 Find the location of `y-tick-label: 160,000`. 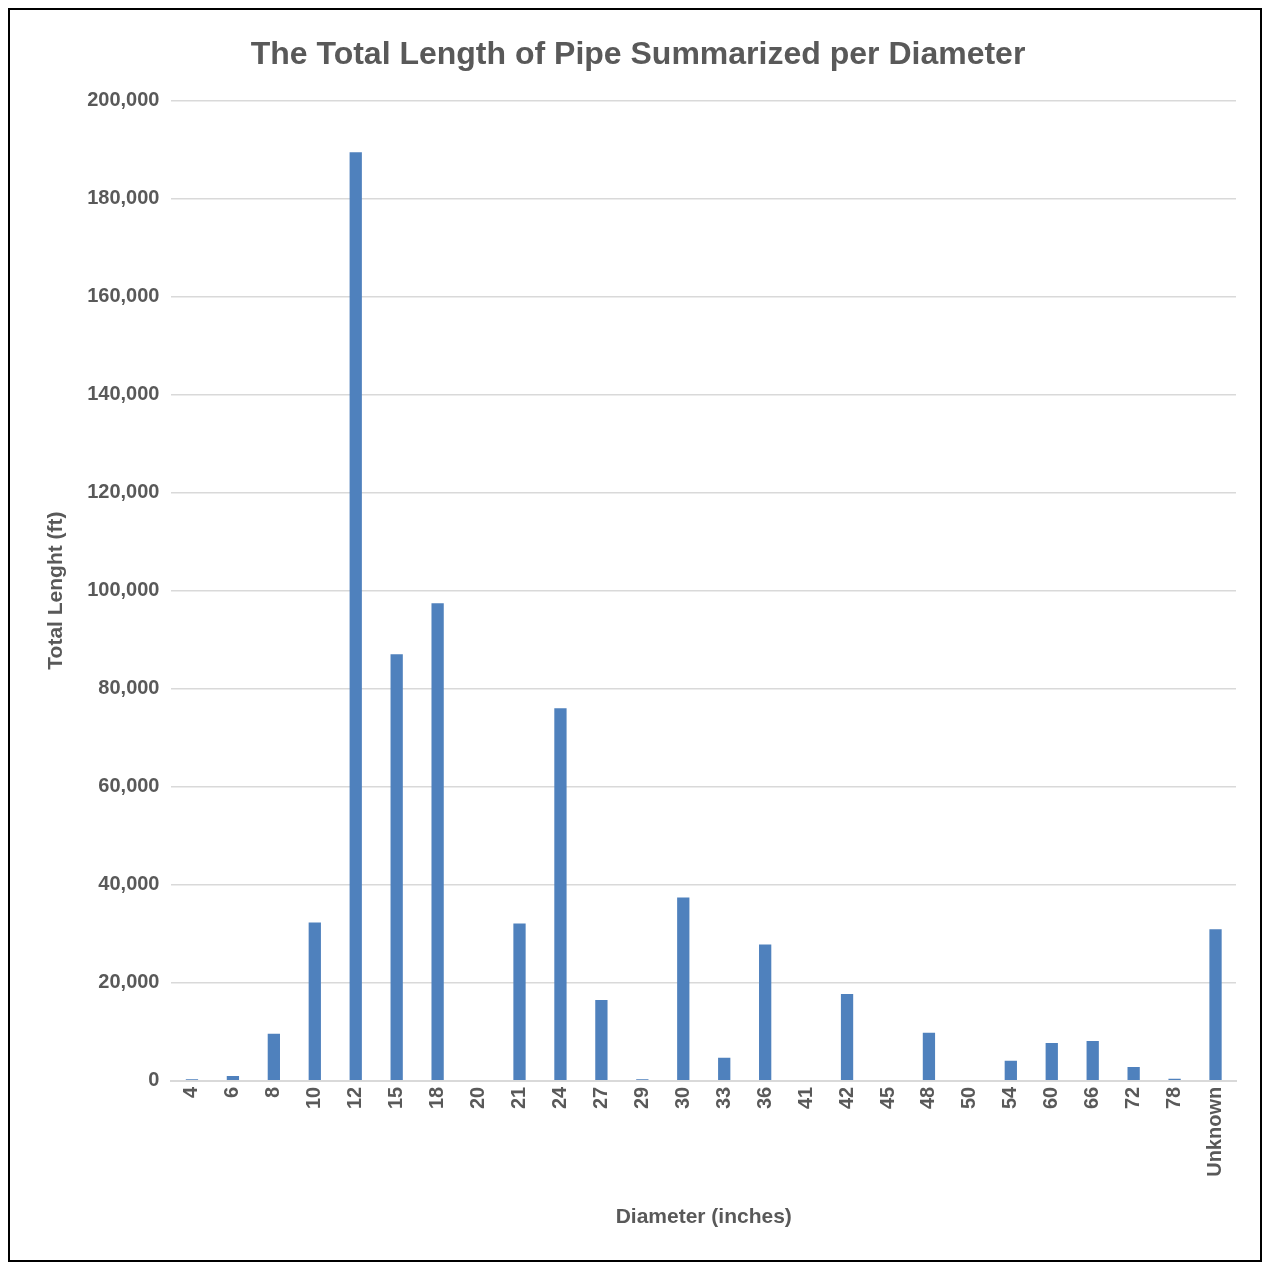

y-tick-label: 160,000 is located at coordinates (123, 295).